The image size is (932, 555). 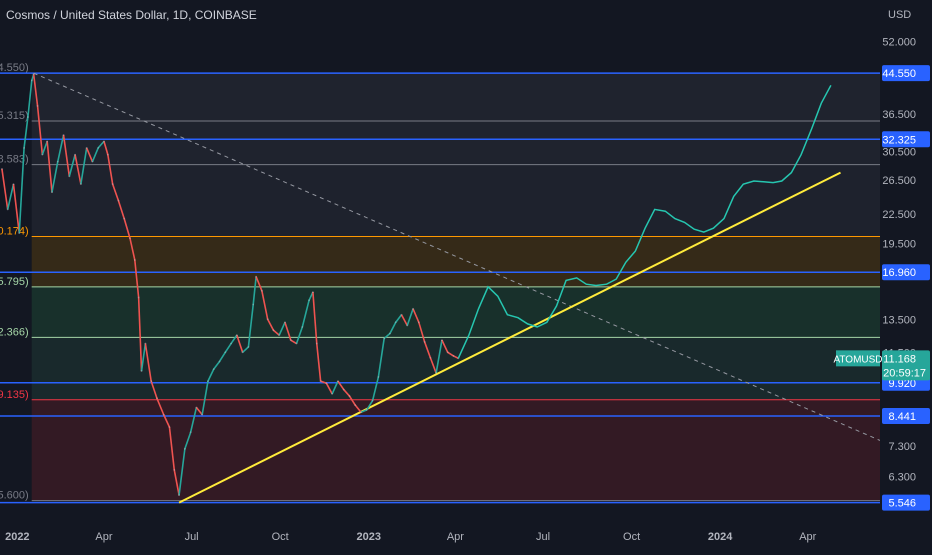 I want to click on level-badge-label-3: 9.920, so click(x=902, y=384).